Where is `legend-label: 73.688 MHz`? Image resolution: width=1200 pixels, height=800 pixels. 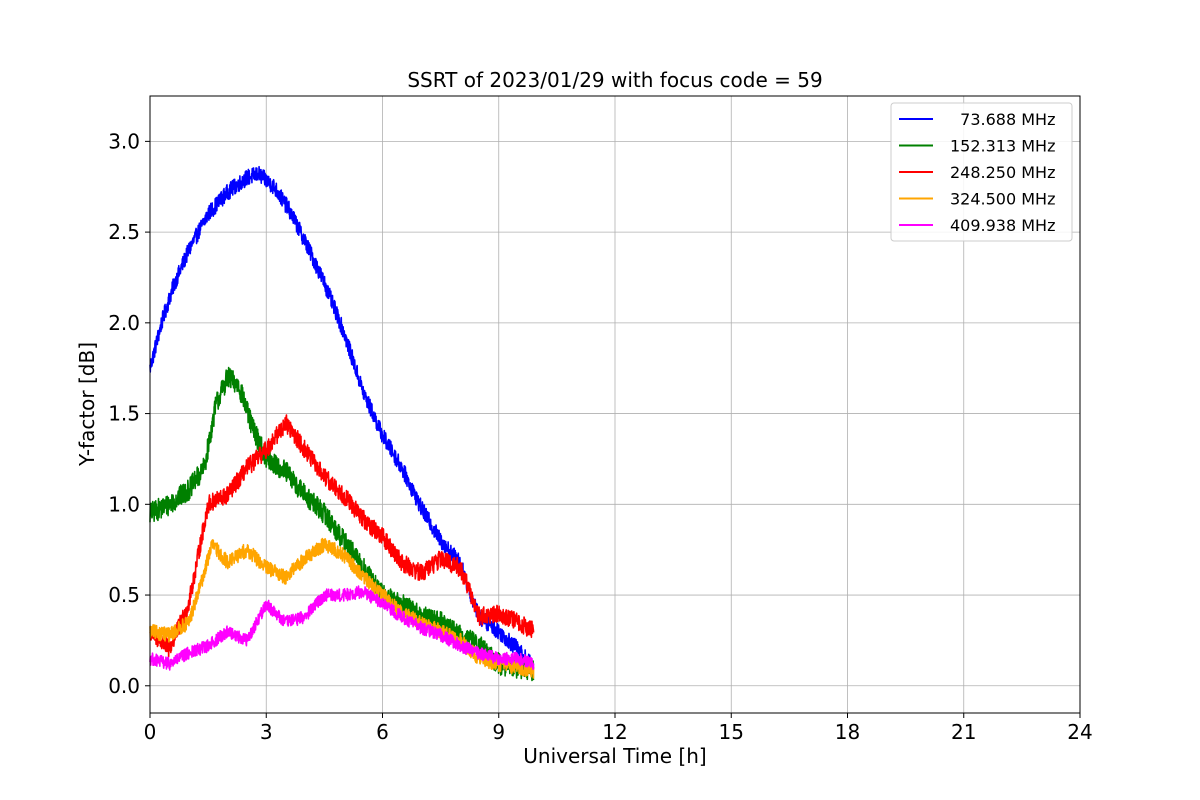
legend-label: 73.688 MHz is located at coordinates (1002, 119).